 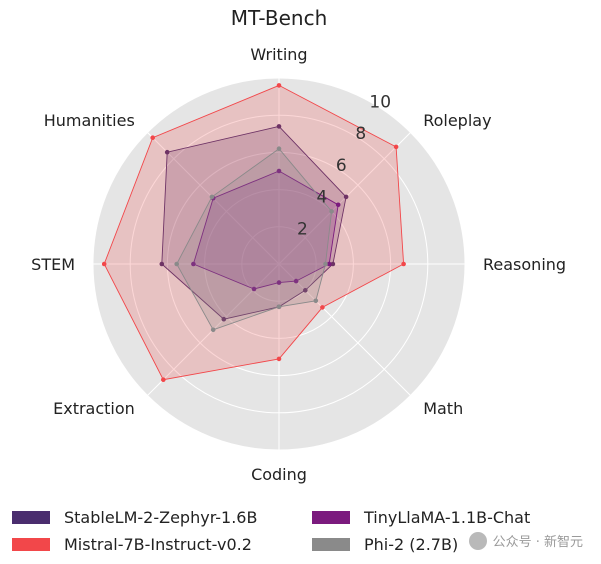 I want to click on axis-label-stem: STEM, so click(x=53, y=264).